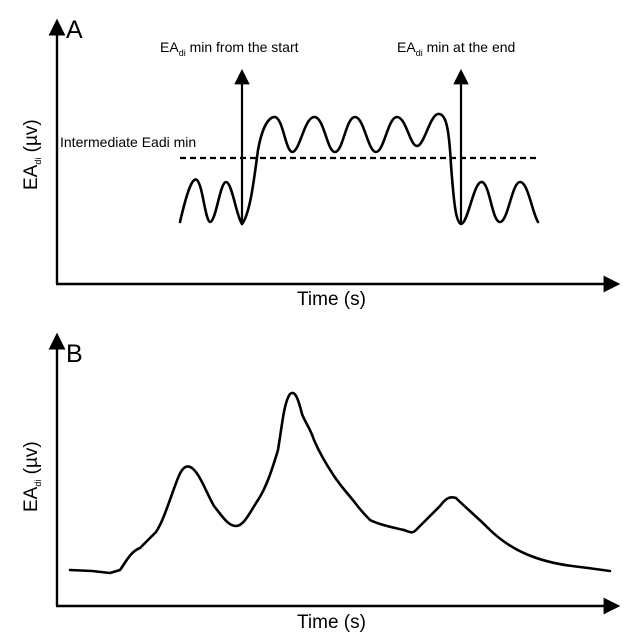  I want to click on panel-a-letter: A, so click(74, 30).